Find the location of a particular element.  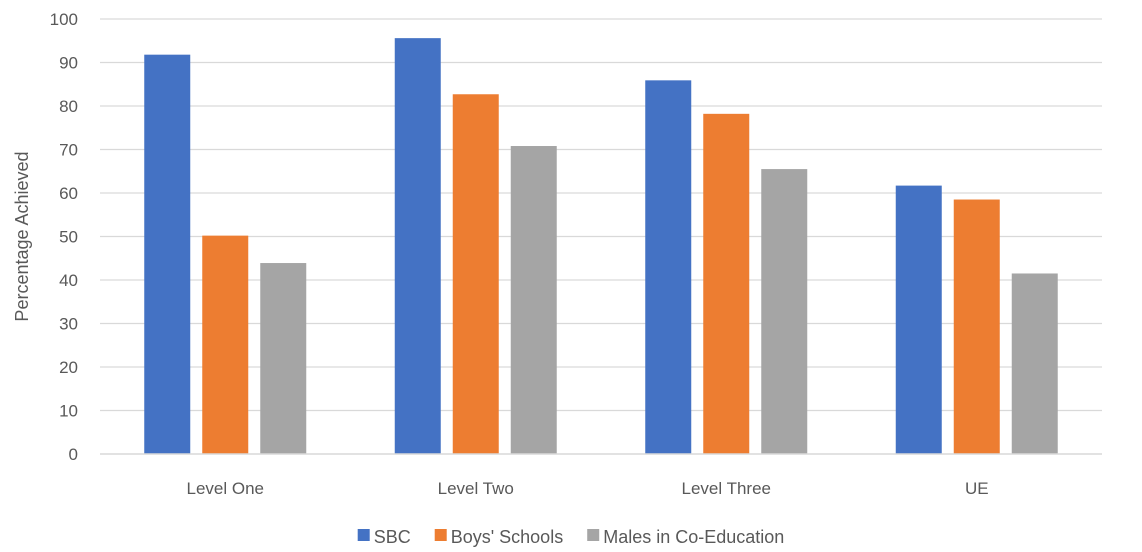

legend-label: Males in Co-Education is located at coordinates (693, 537).